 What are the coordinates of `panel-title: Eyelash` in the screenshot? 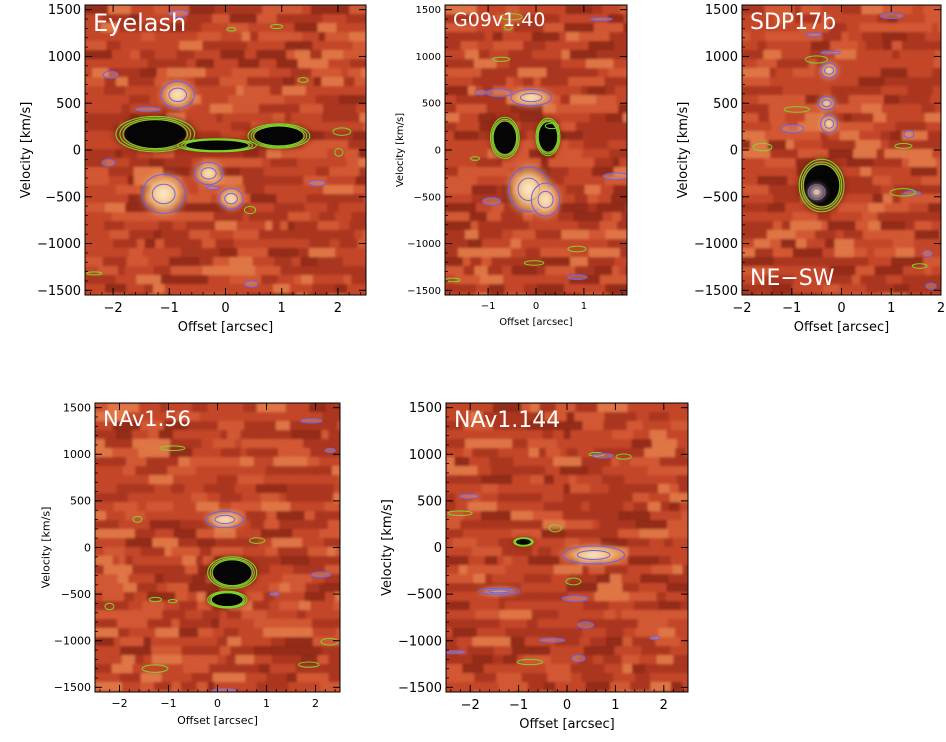 It's located at (139, 23).